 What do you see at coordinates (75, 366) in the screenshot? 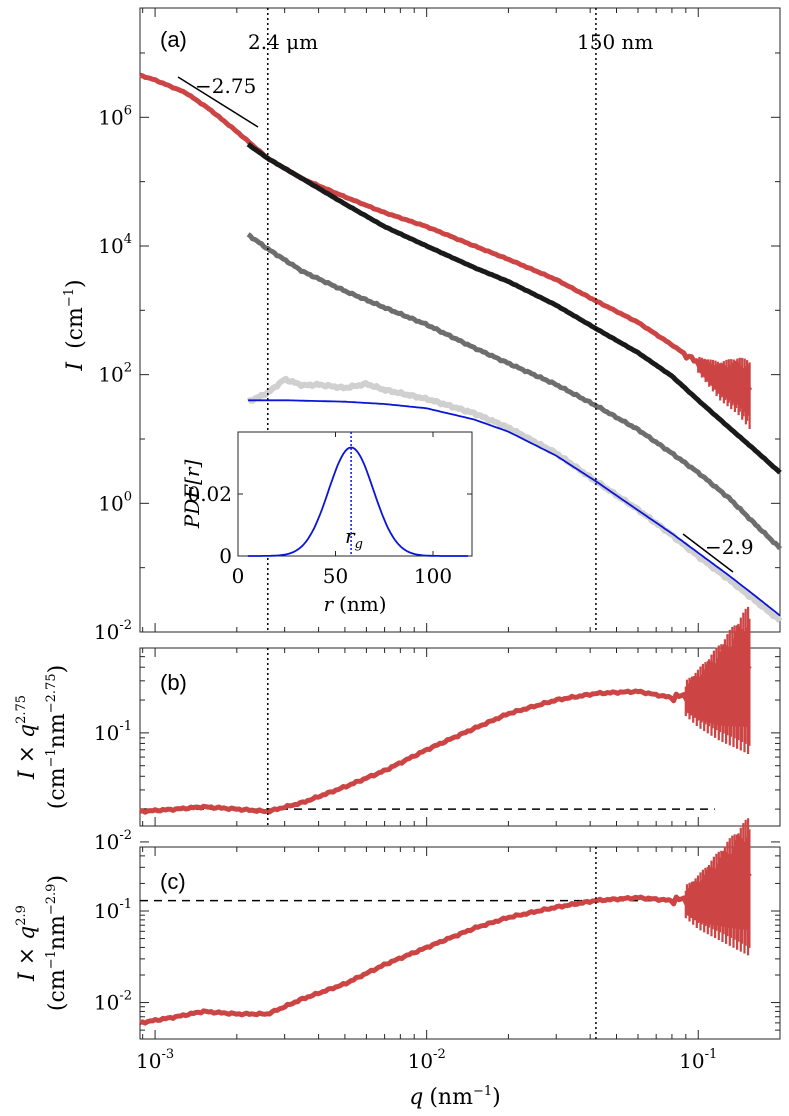
I see `panel-a-ylabel-var: I` at bounding box center [75, 366].